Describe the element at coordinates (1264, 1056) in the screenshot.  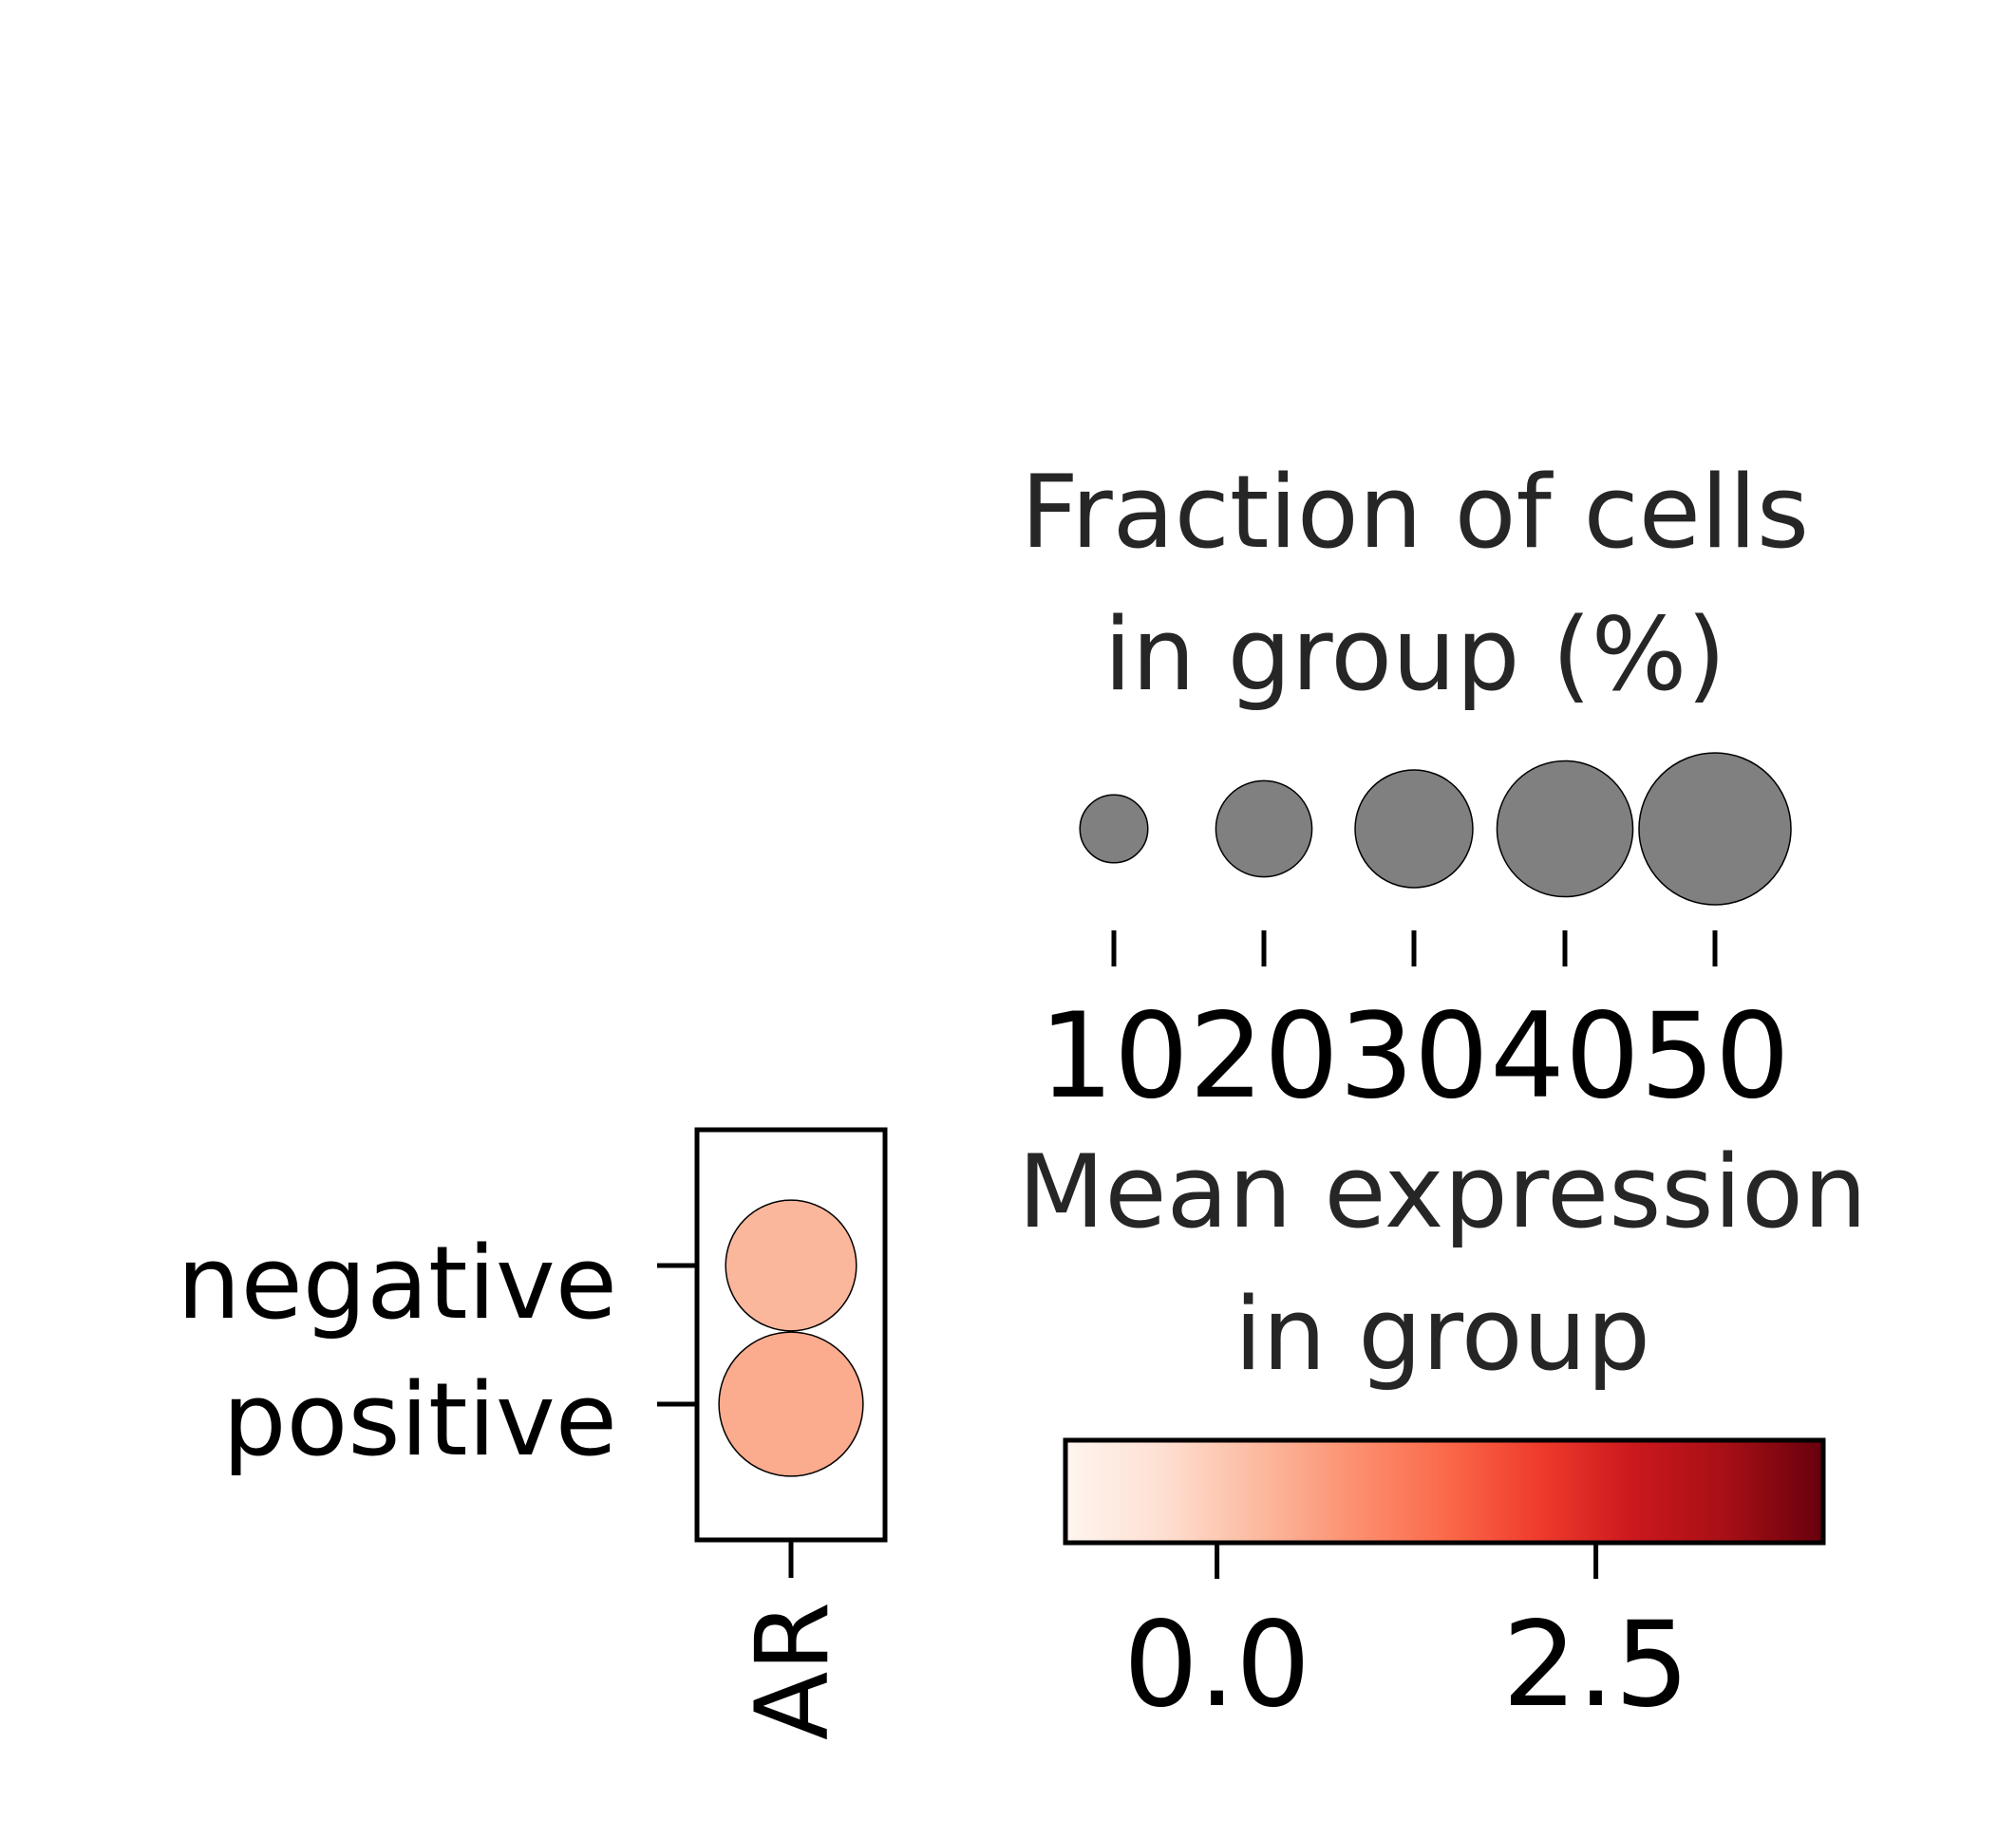
I see `size-legend-tick-label-20: 20` at that location.